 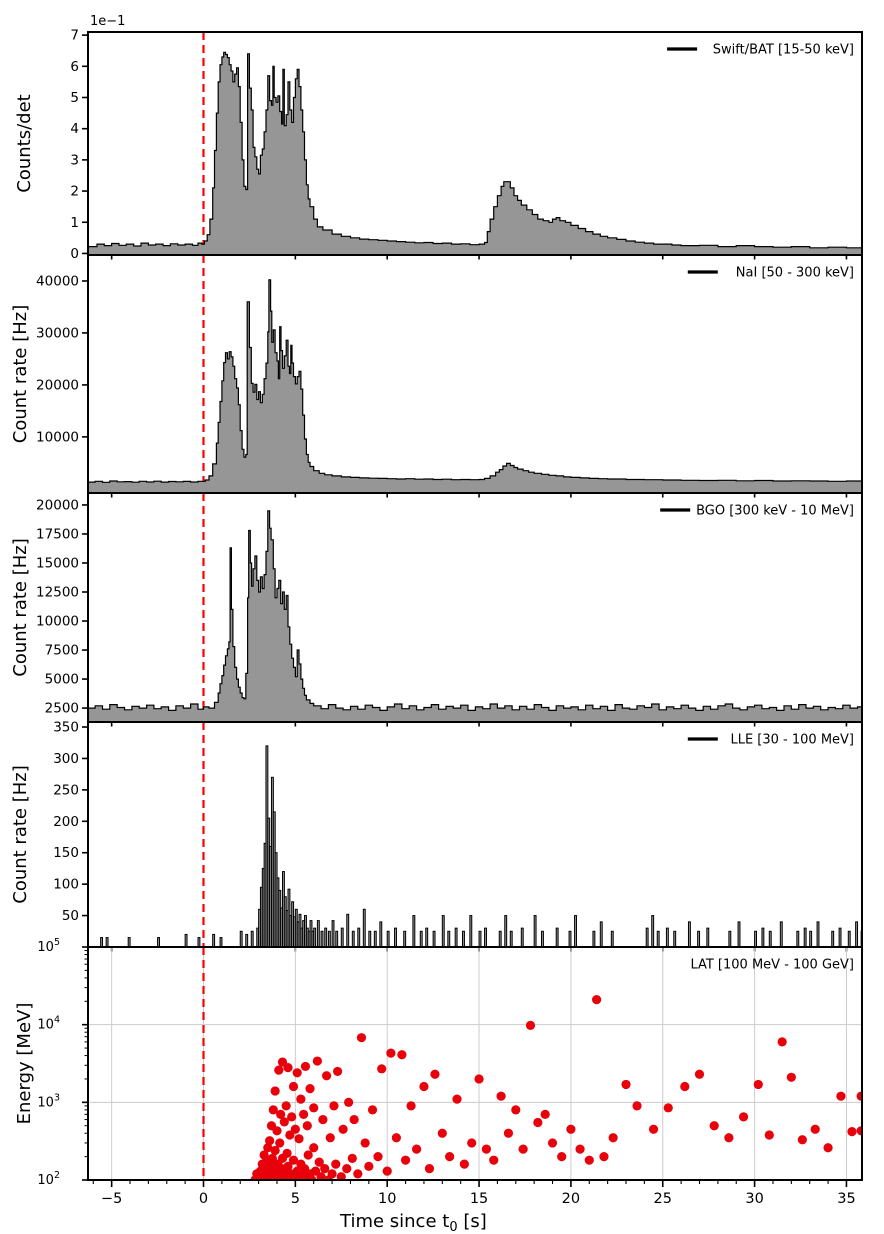 I want to click on y-tick-label: 30000, so click(x=57, y=333).